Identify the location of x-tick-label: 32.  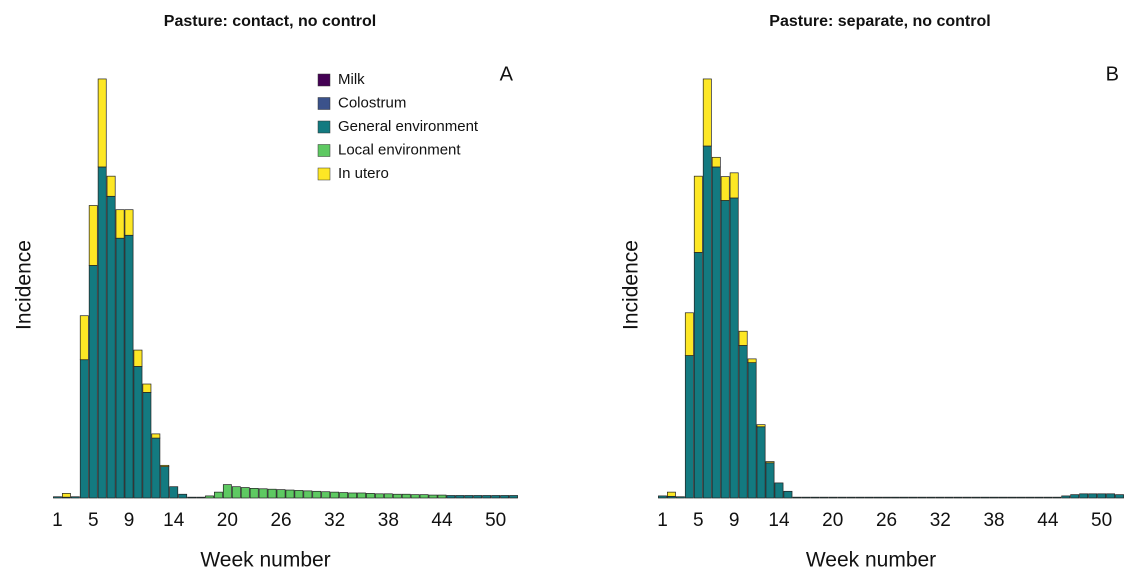
(940, 520).